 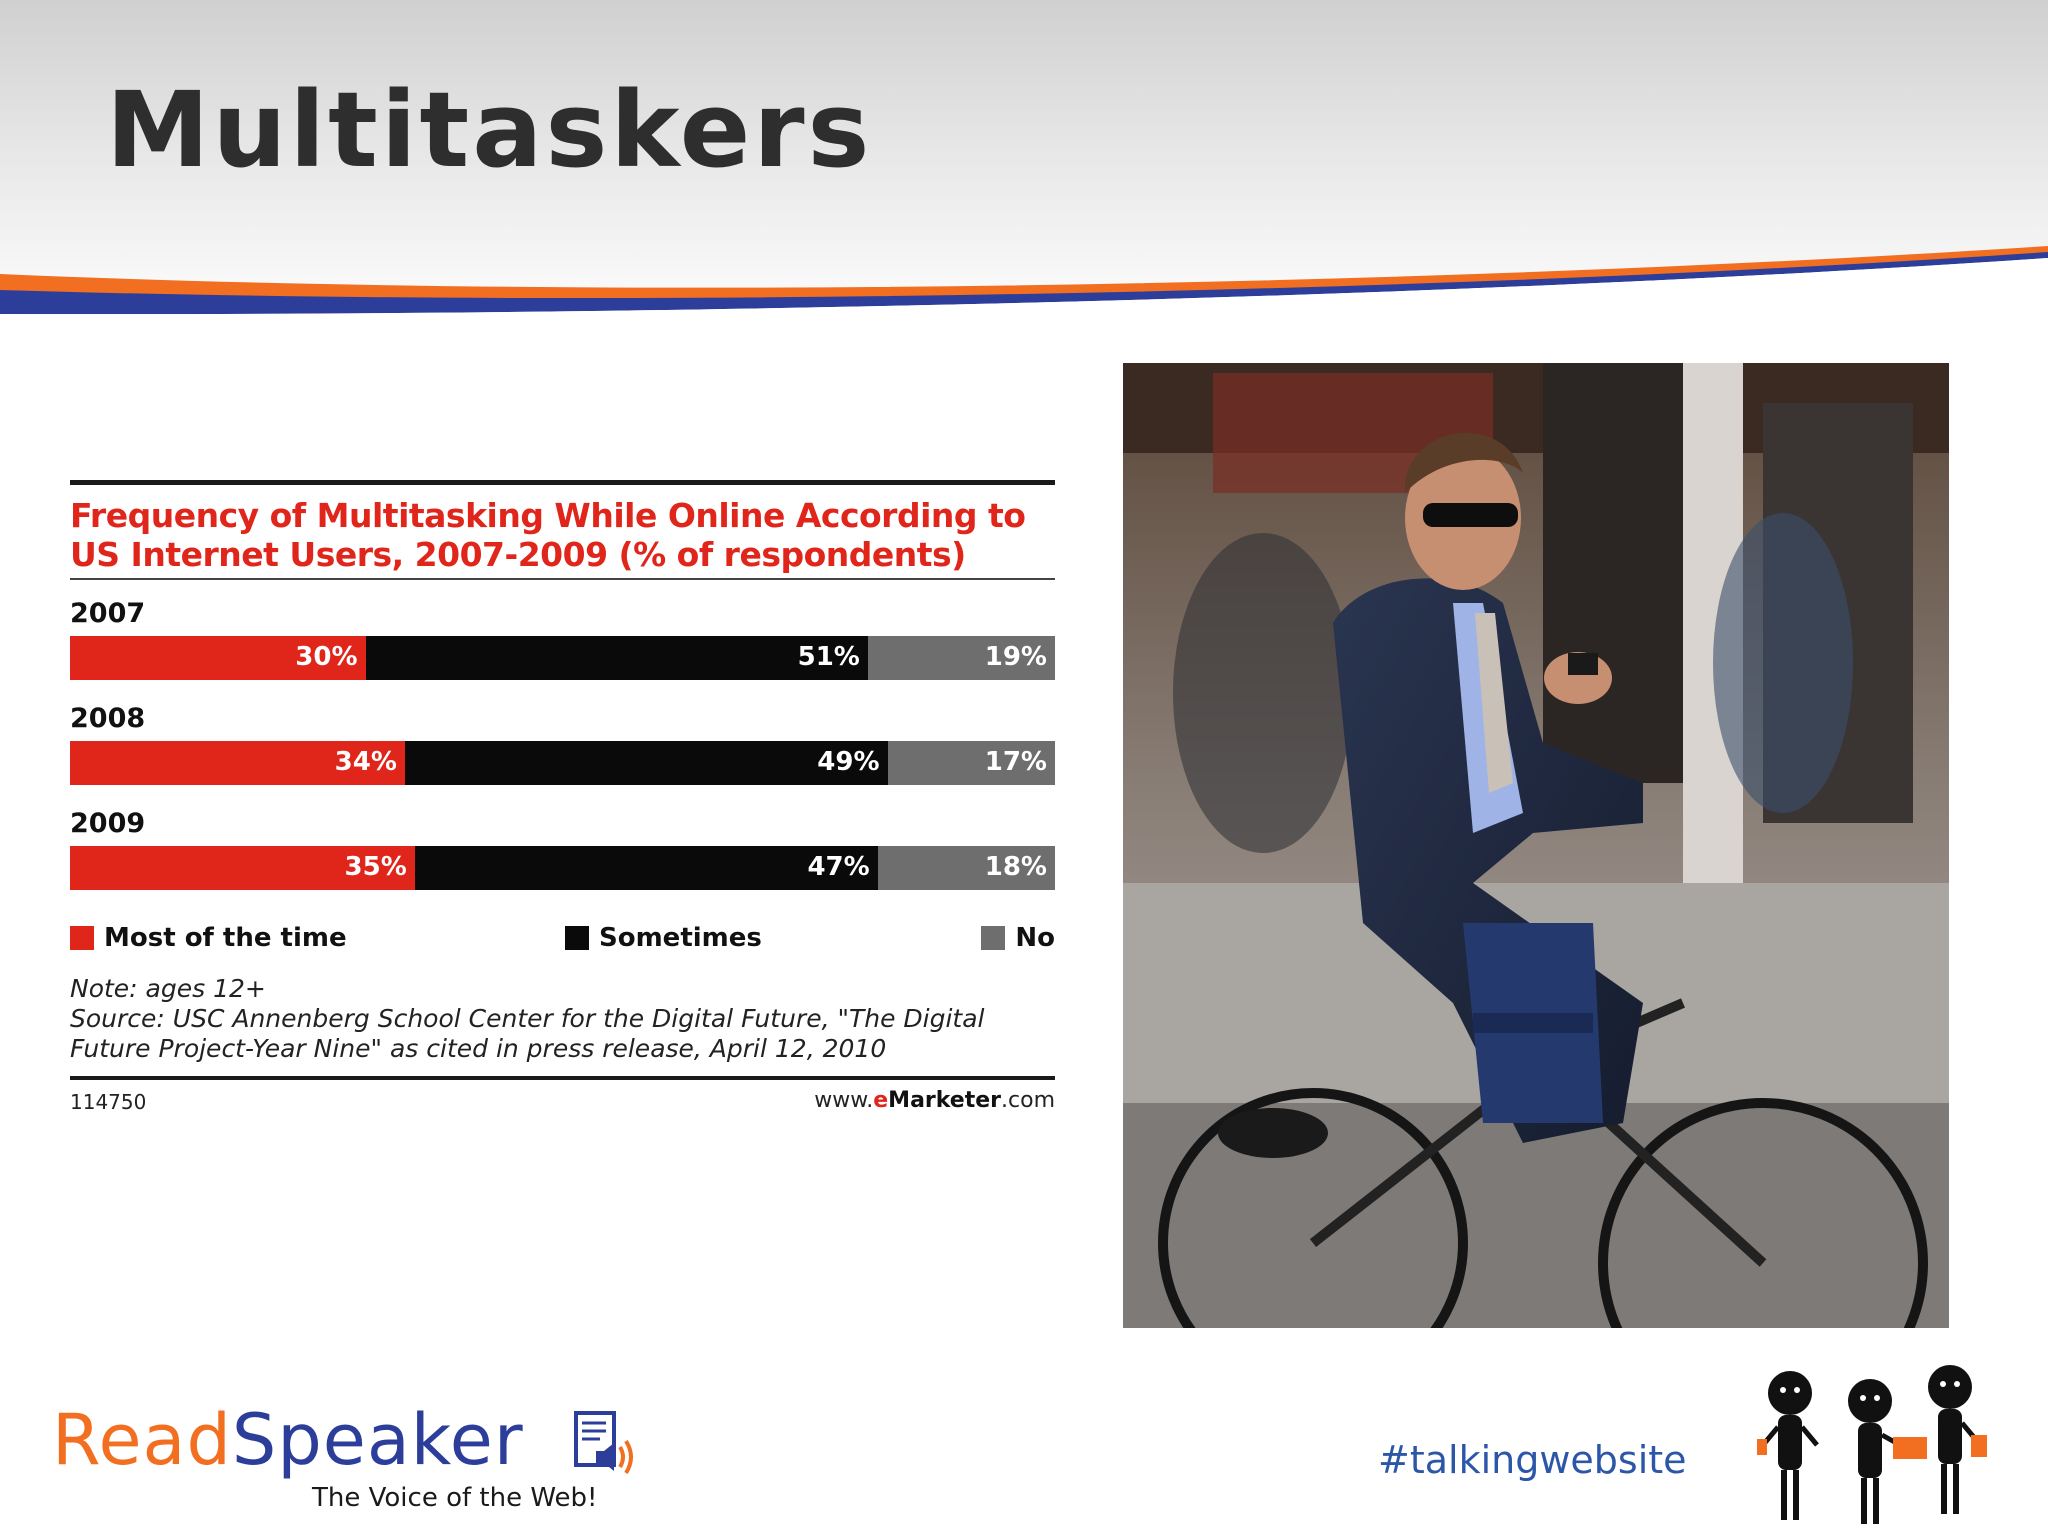 I want to click on mascot-middle, so click(x=1875, y=1451).